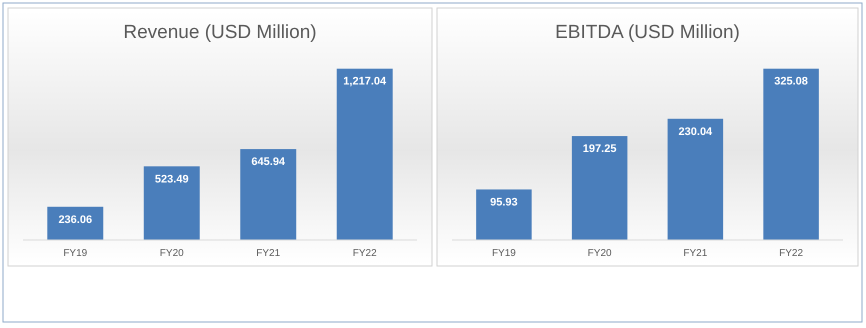 The image size is (866, 328). Describe the element at coordinates (365, 82) in the screenshot. I see `data-label: 1,217.04` at that location.